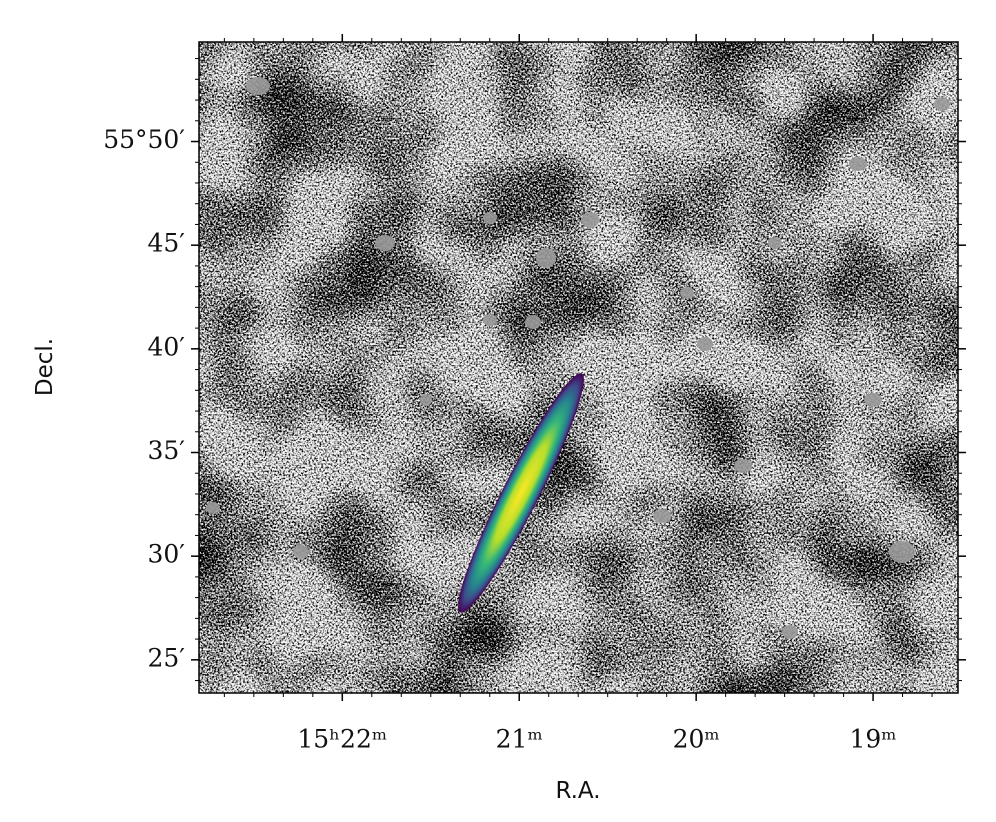  Describe the element at coordinates (872, 739) in the screenshot. I see `x-tick-label: 19ᵐ` at that location.